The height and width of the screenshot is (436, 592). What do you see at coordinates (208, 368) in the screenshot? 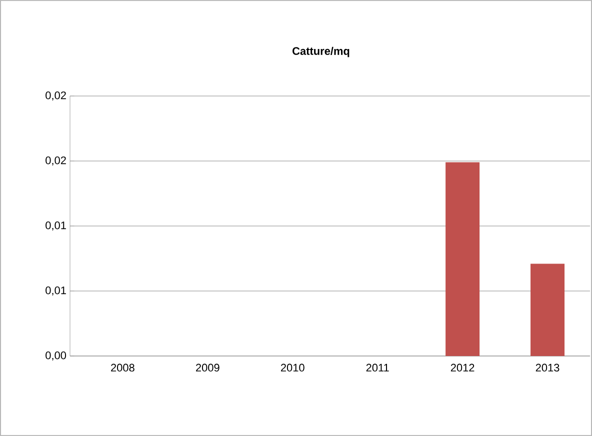
I see `x-tick-label: 2009` at bounding box center [208, 368].